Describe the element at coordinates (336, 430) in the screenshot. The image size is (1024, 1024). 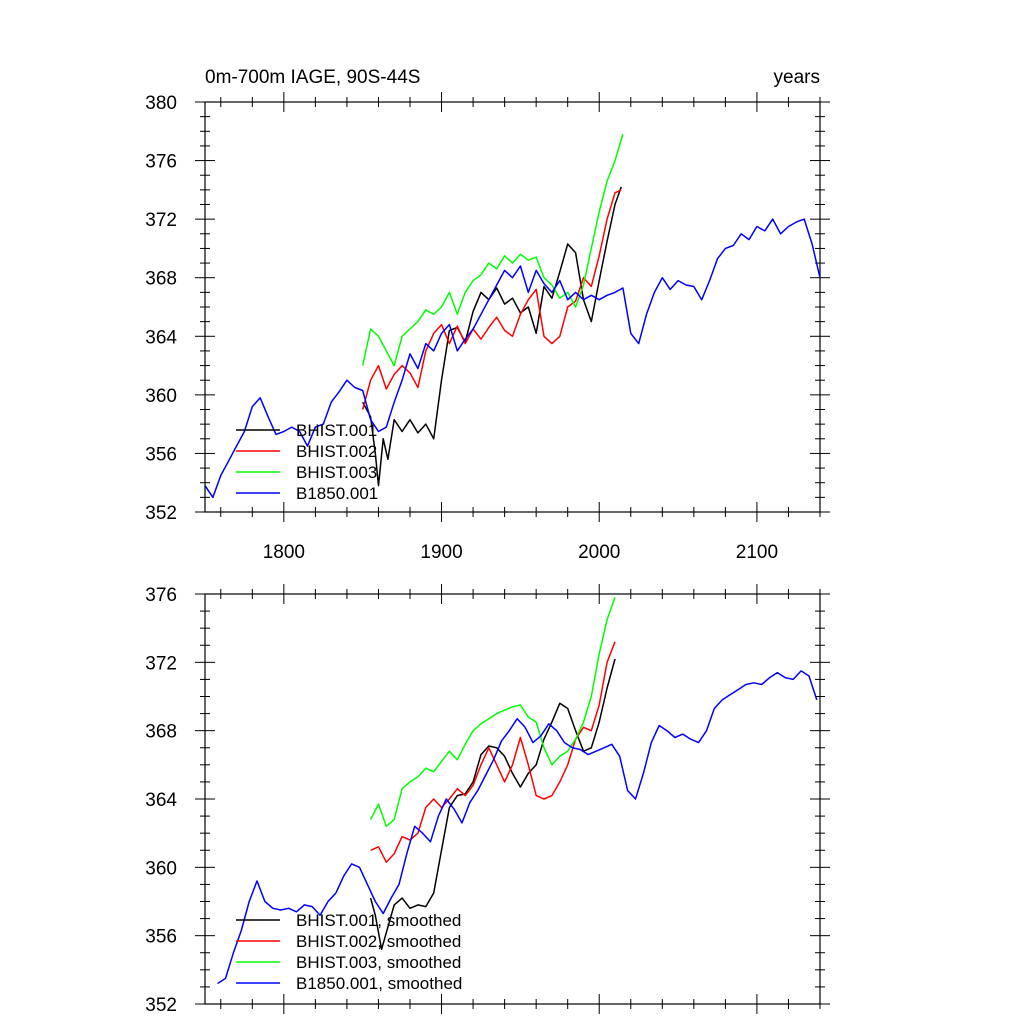
I see `legend-label: BHIST.001` at that location.